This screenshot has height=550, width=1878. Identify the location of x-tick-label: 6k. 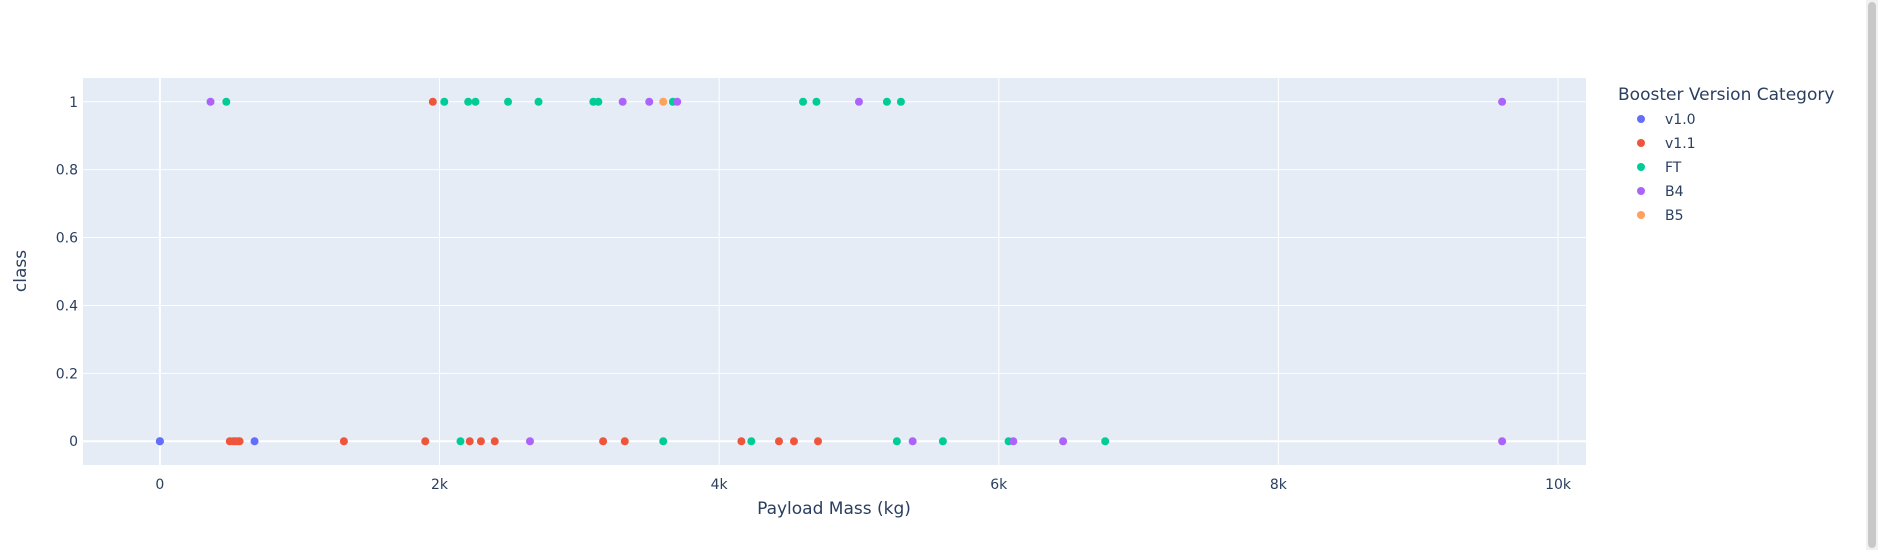
(999, 485).